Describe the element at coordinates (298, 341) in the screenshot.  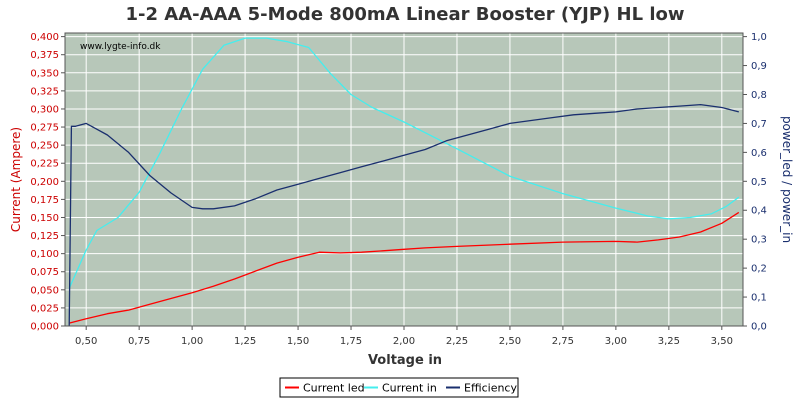
I see `x-tick-label: 1,50` at that location.